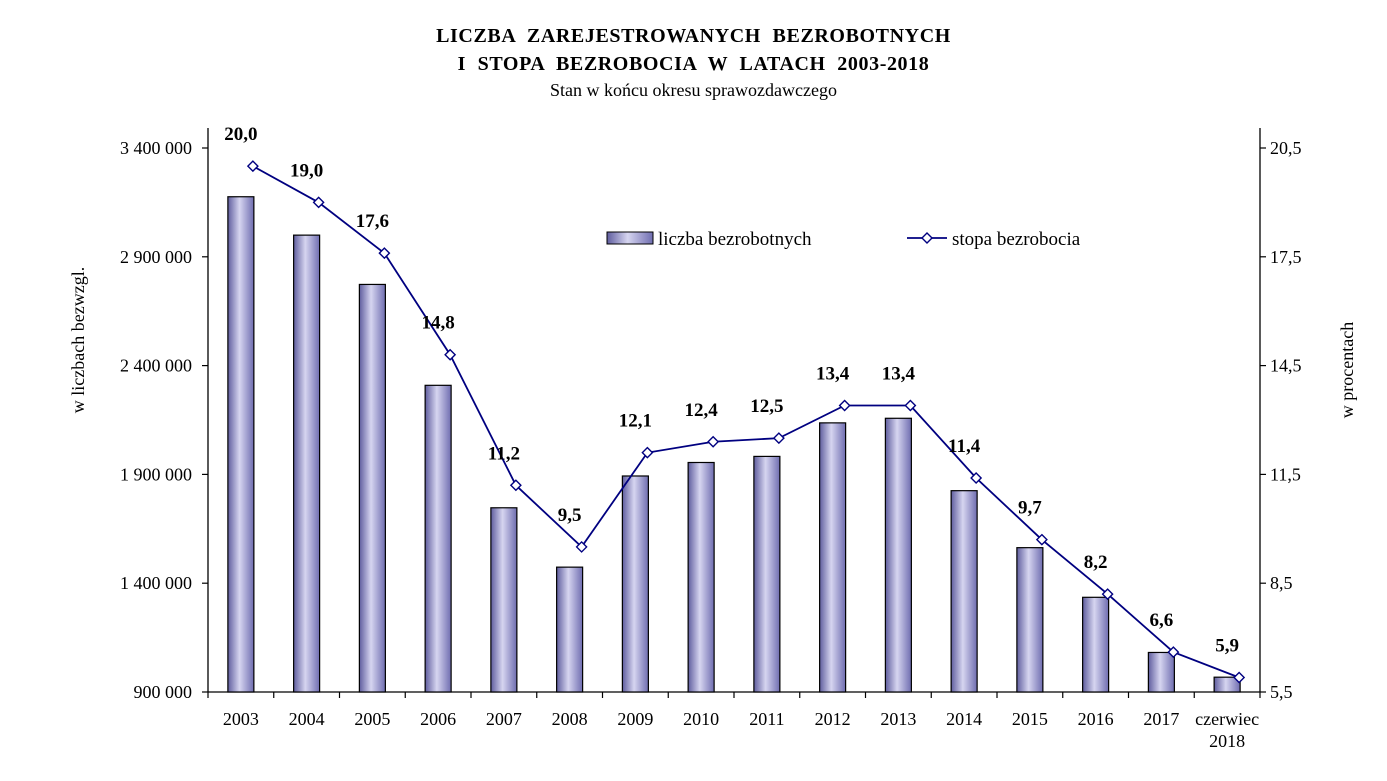  Describe the element at coordinates (438, 719) in the screenshot. I see `x-tick-label: 2006` at that location.